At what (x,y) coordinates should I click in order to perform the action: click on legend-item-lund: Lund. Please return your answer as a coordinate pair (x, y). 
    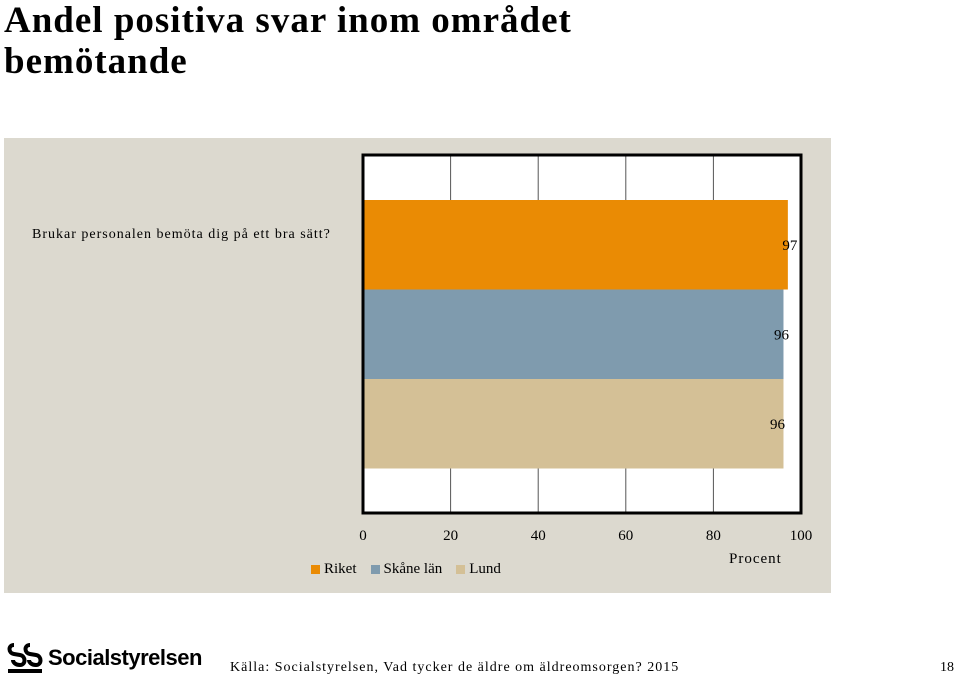
    Looking at the image, I should click on (478, 569).